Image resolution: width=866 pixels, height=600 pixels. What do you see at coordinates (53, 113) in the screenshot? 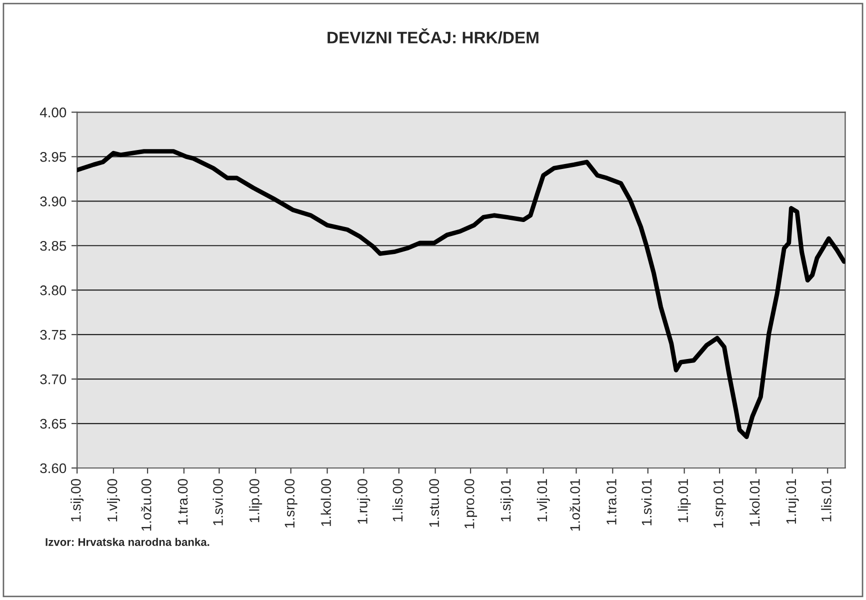
I see `y-tick-label: 4.00` at bounding box center [53, 113].